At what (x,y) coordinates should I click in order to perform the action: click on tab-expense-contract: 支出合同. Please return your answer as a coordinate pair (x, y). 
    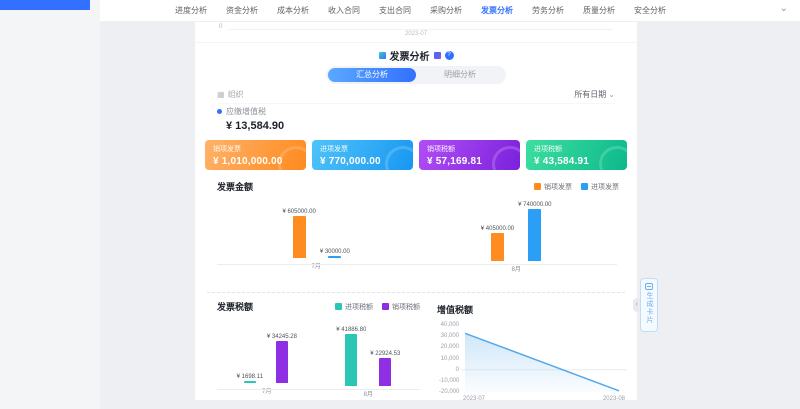
    Looking at the image, I should click on (395, 10).